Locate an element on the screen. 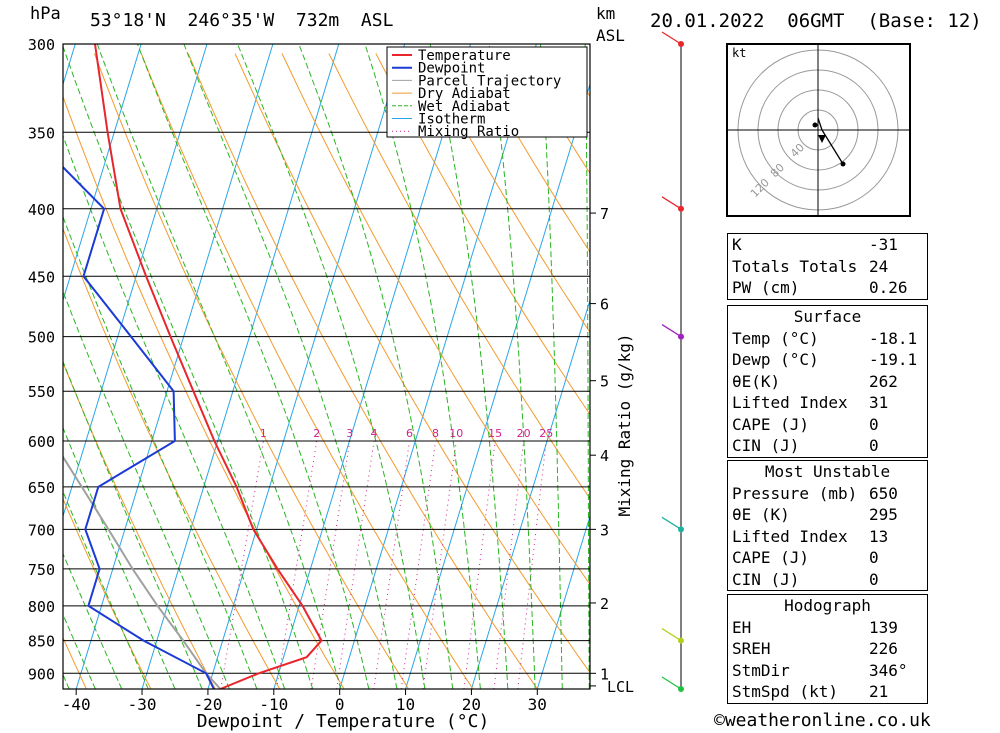 The height and width of the screenshot is (733, 1000). legend-entry: Dewpoint is located at coordinates (451, 69).